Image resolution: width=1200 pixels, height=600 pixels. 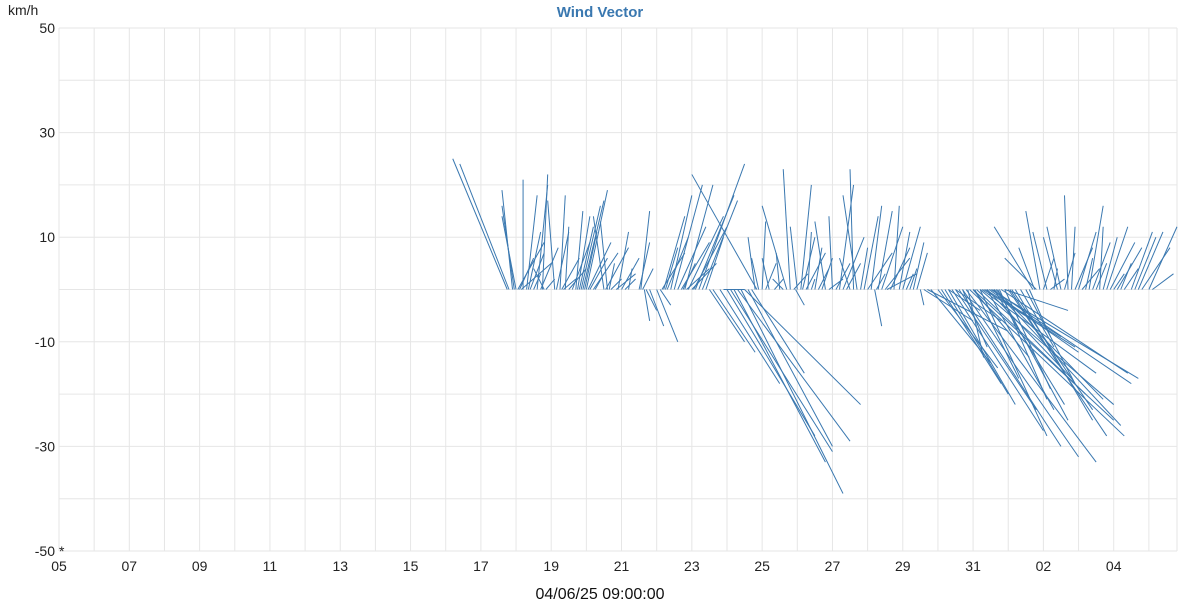 What do you see at coordinates (47, 237) in the screenshot?
I see `y-tick-label: 10` at bounding box center [47, 237].